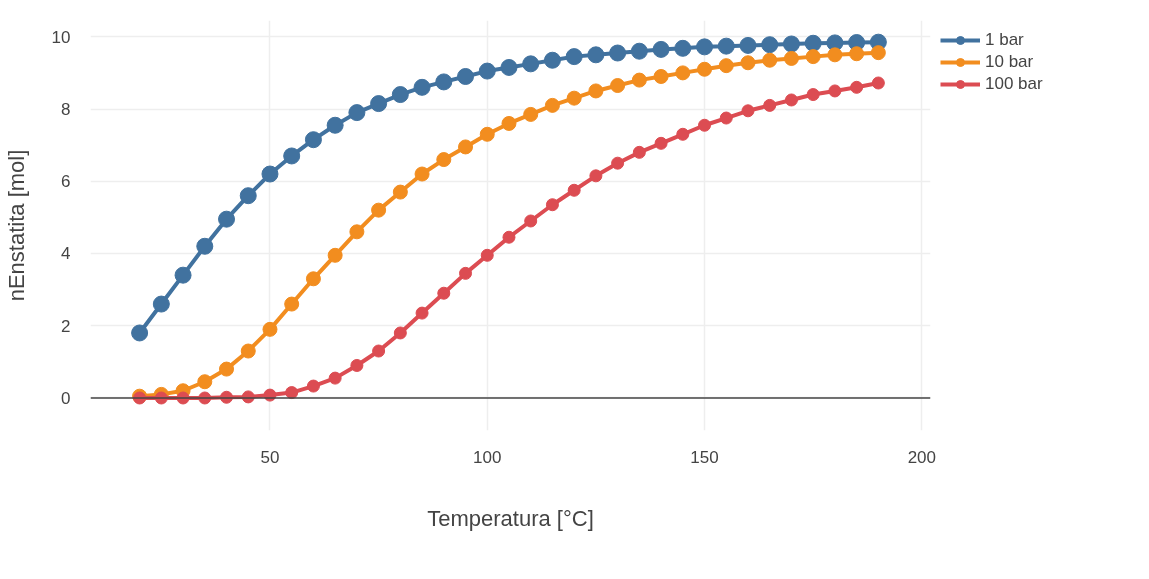 The image size is (1149, 579). I want to click on x-tick-label: 100, so click(487, 457).